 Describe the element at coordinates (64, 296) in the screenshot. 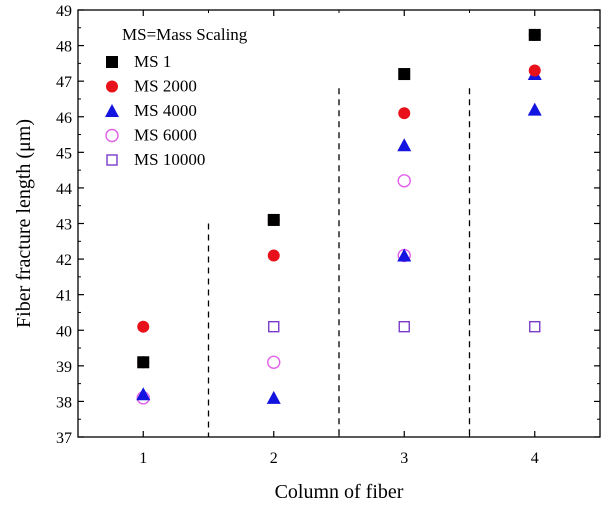

I see `y-tick-label: 41` at that location.